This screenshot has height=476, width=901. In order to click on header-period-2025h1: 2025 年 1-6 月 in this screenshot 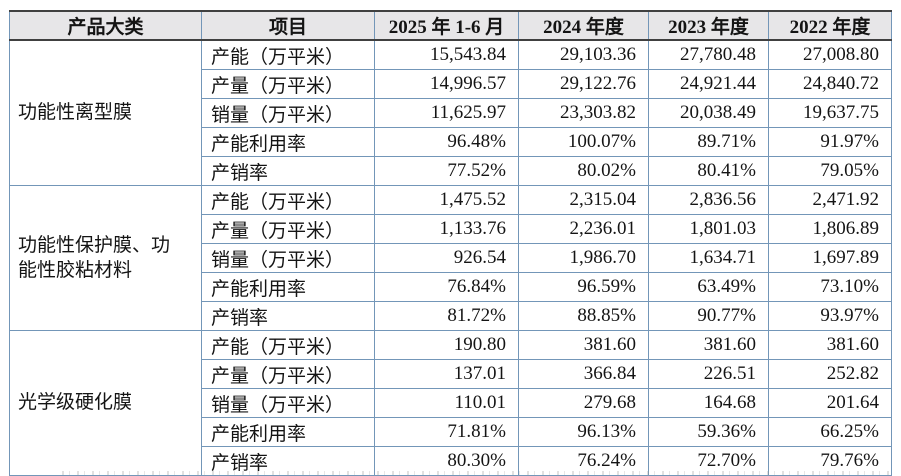, I will do `click(446, 25)`.